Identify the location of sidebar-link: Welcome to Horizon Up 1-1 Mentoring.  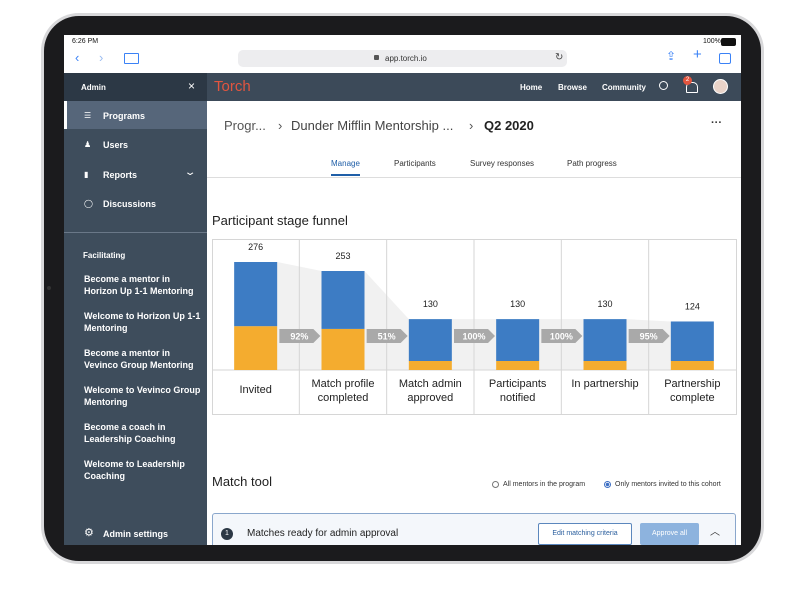
(142, 322).